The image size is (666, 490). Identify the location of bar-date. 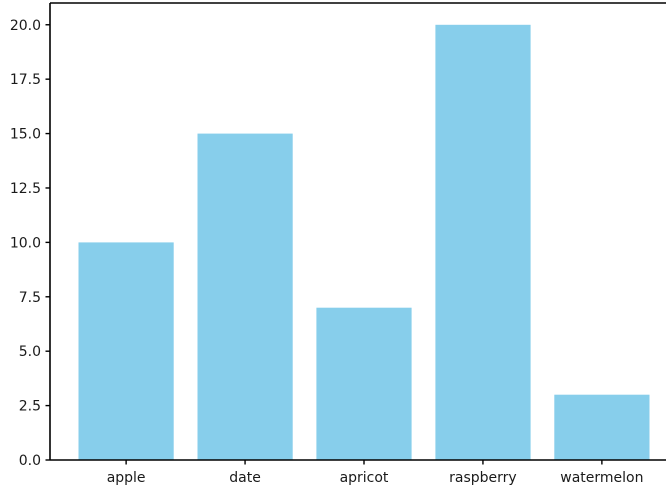
(245, 296).